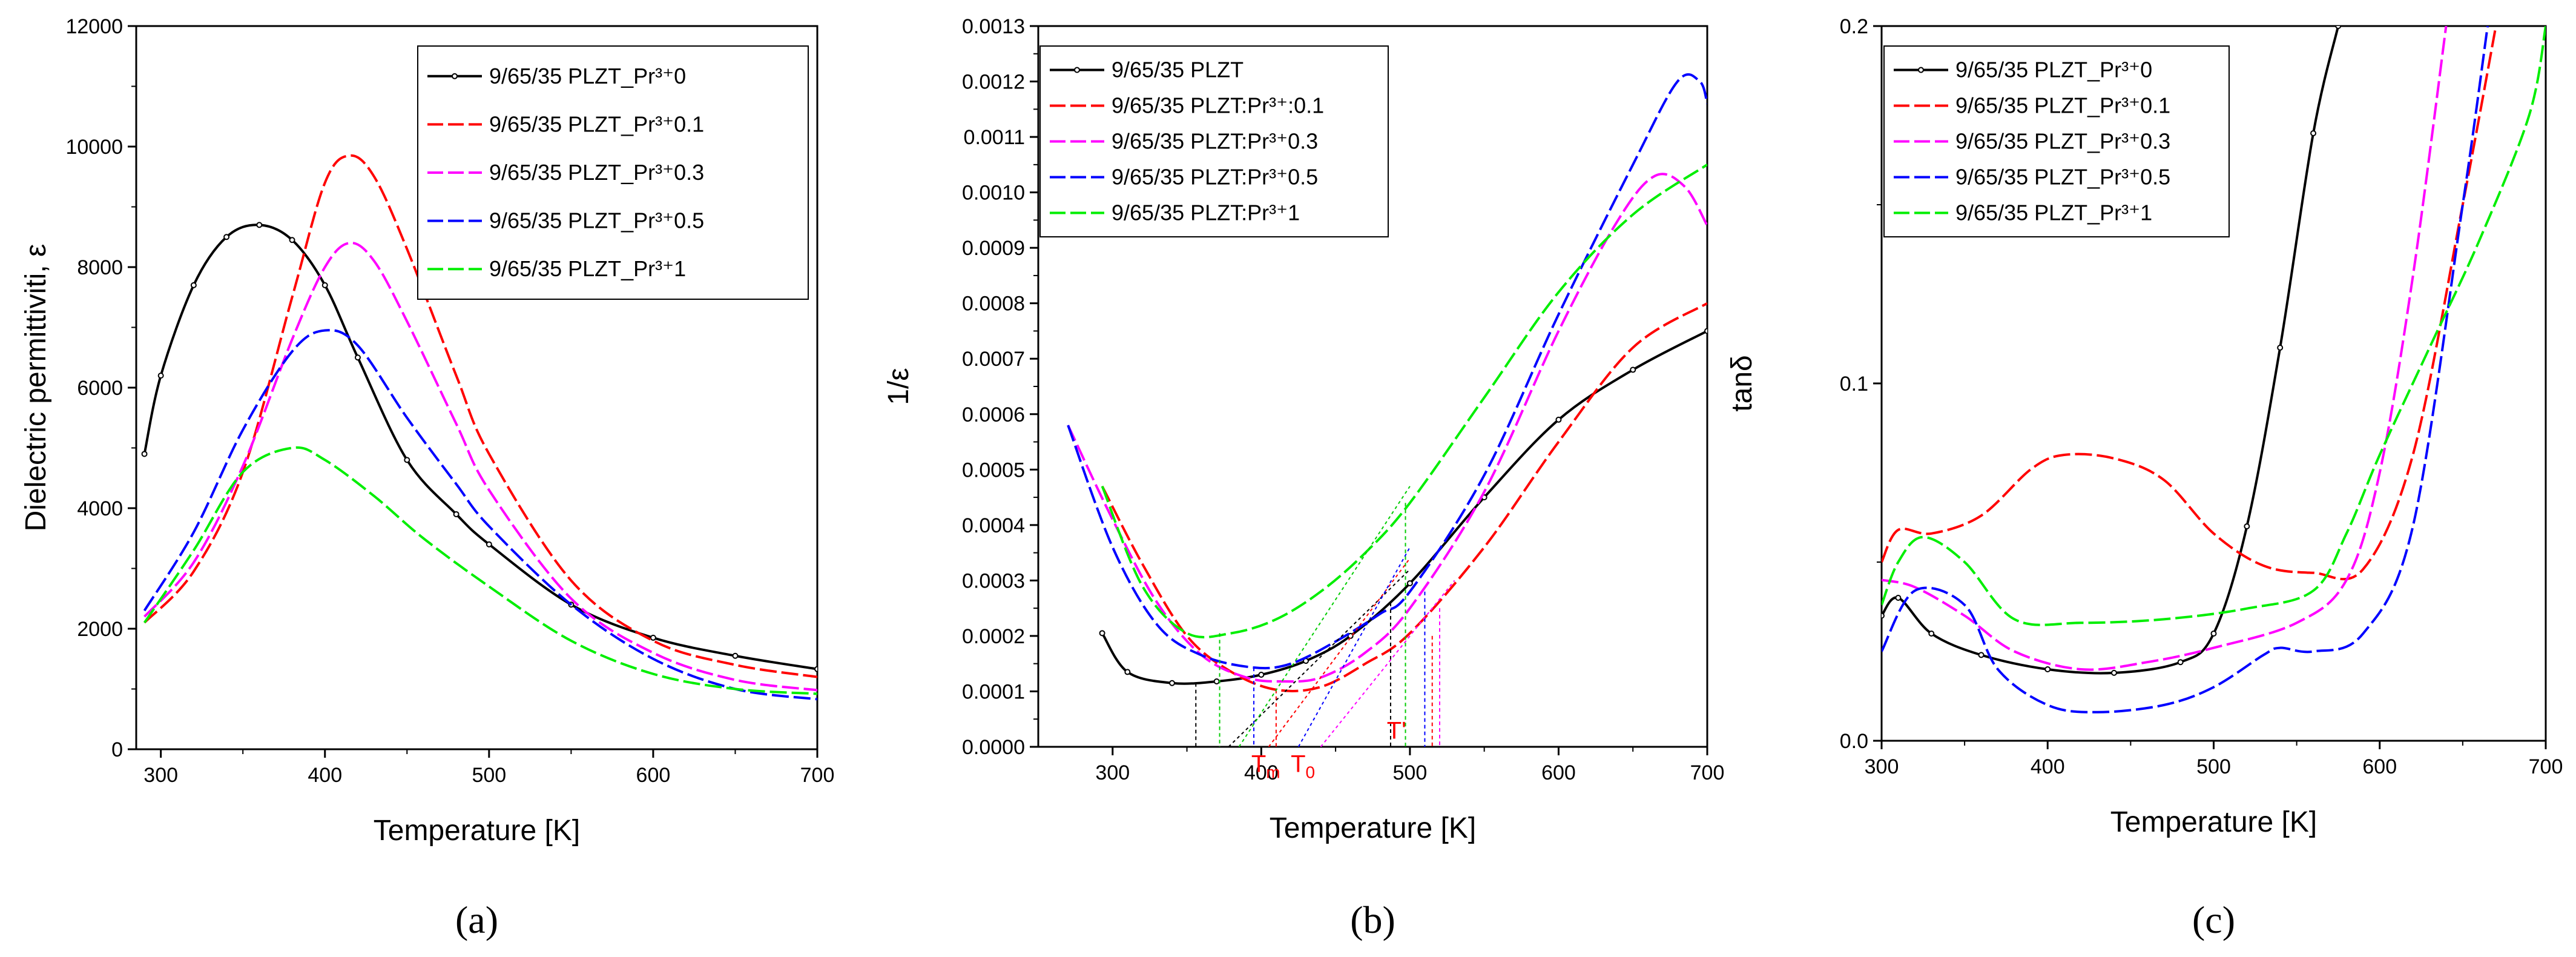 This screenshot has width=2576, height=957. Describe the element at coordinates (94, 147) in the screenshot. I see `y-tick-label: 10000` at that location.